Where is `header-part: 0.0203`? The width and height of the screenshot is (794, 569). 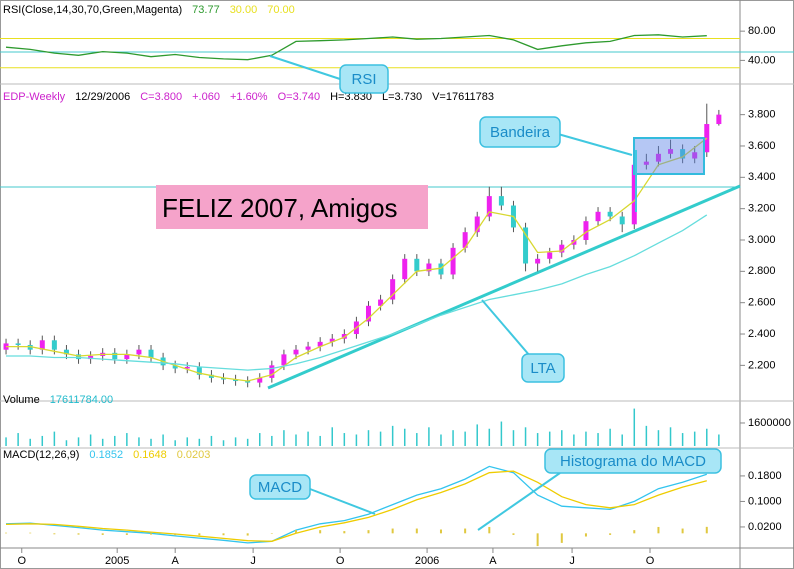 header-part: 0.0203 is located at coordinates (194, 455).